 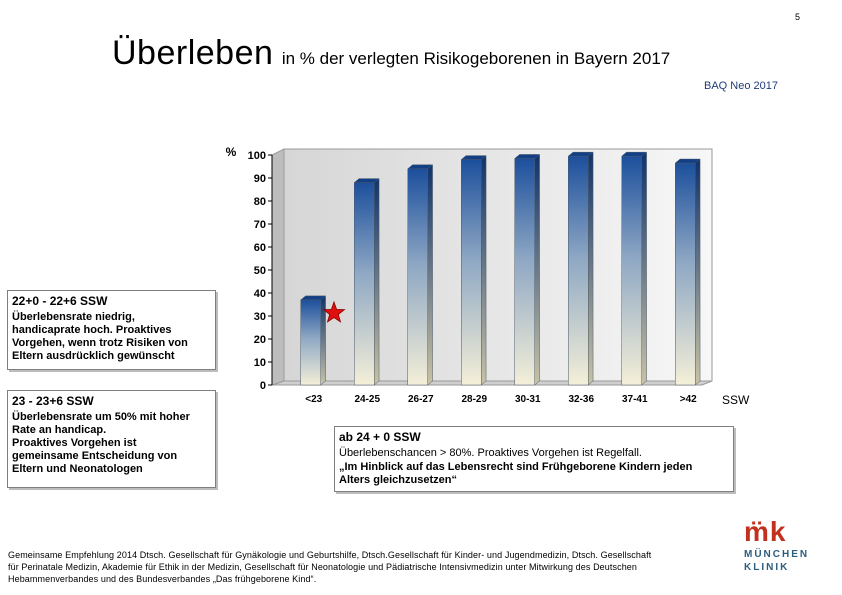 I want to click on x-tick-label: 24-25, so click(x=367, y=399).